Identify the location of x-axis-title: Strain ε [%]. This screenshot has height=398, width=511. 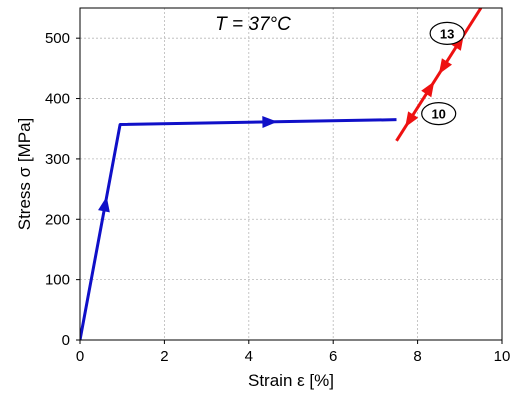
(291, 380).